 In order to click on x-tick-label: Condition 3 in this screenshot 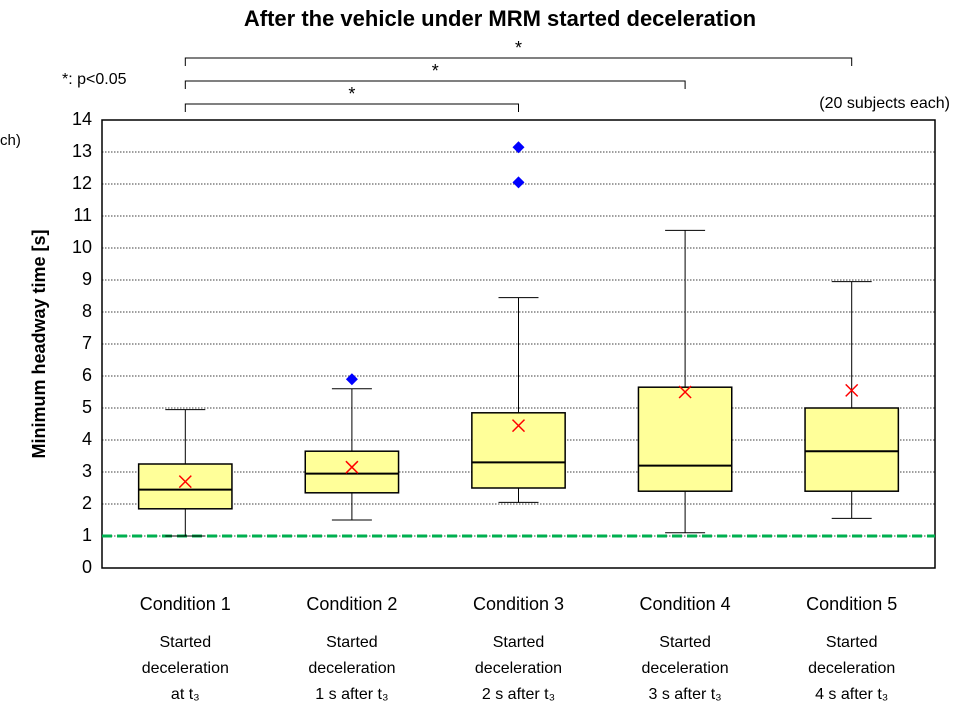, I will do `click(518, 604)`.